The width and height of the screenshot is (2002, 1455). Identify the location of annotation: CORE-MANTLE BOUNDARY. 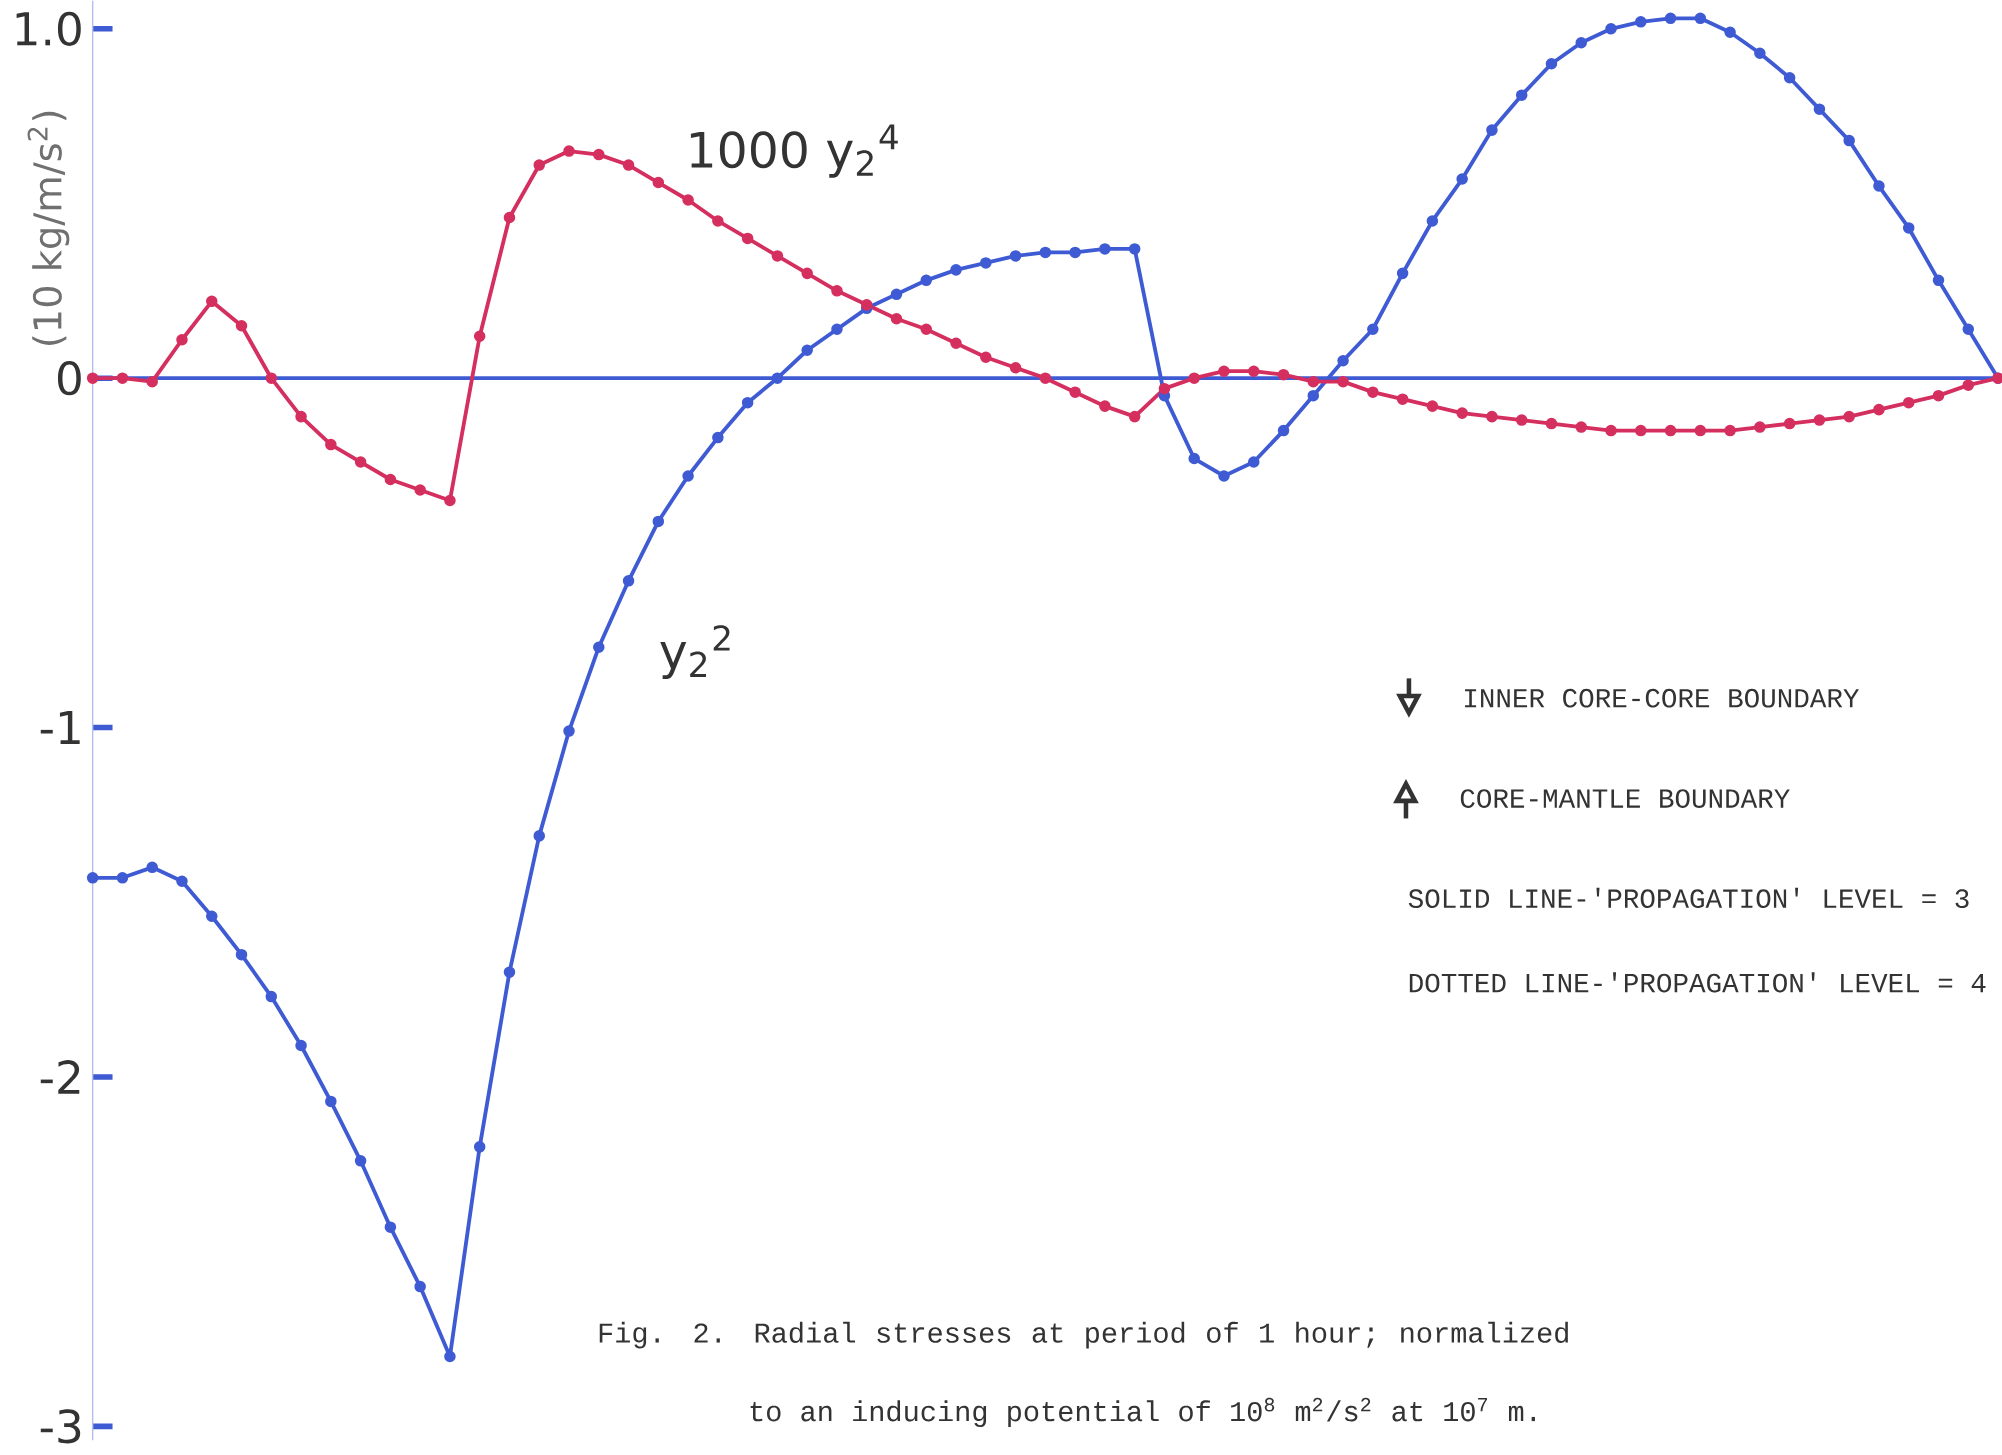
(1625, 798).